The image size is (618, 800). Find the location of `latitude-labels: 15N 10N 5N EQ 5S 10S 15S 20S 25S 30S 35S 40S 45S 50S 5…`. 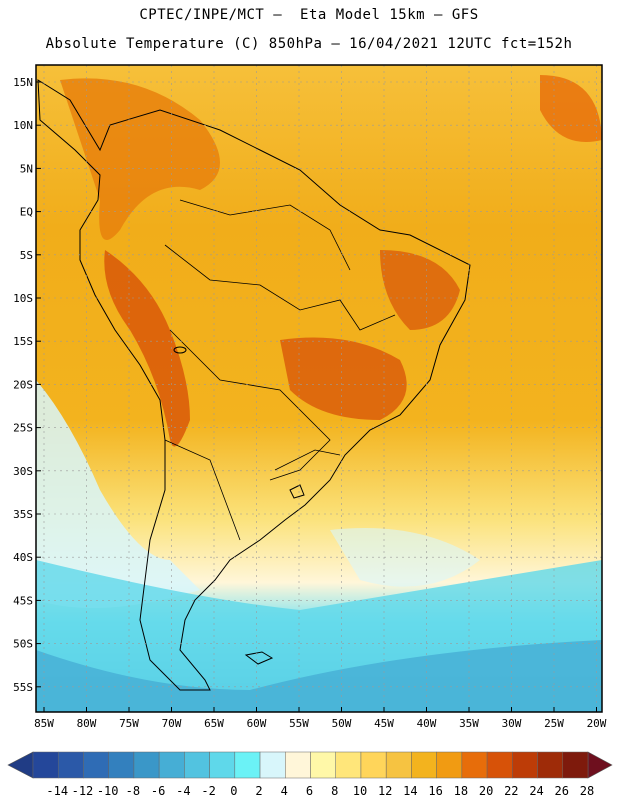

latitude-labels: 15N 10N 5N EQ 5S 10S 15S 20S 25S 30S 35S 40S 45S 50S 5… is located at coordinates (27, 385).